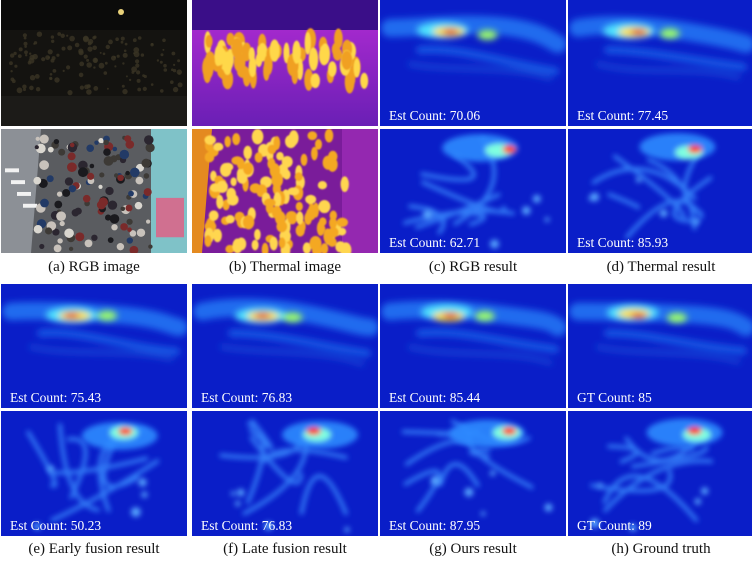 The width and height of the screenshot is (752, 573). What do you see at coordinates (435, 397) in the screenshot?
I see `count-label: Est Count: 85.44` at bounding box center [435, 397].